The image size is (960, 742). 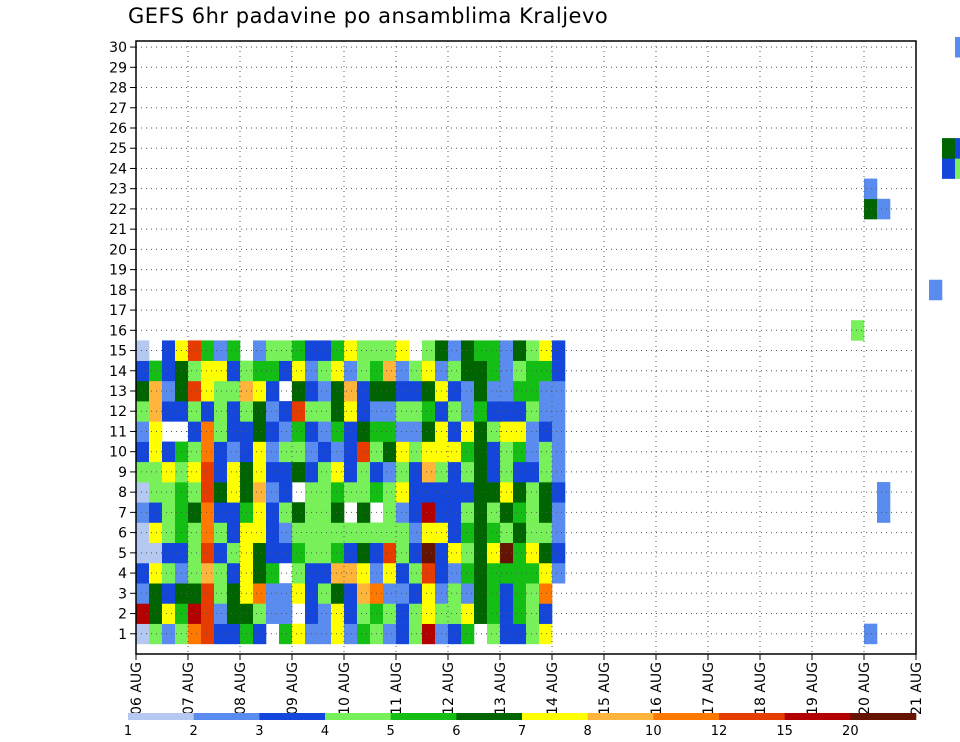 What do you see at coordinates (118, 432) in the screenshot?
I see `y-tick-label: 11` at bounding box center [118, 432].